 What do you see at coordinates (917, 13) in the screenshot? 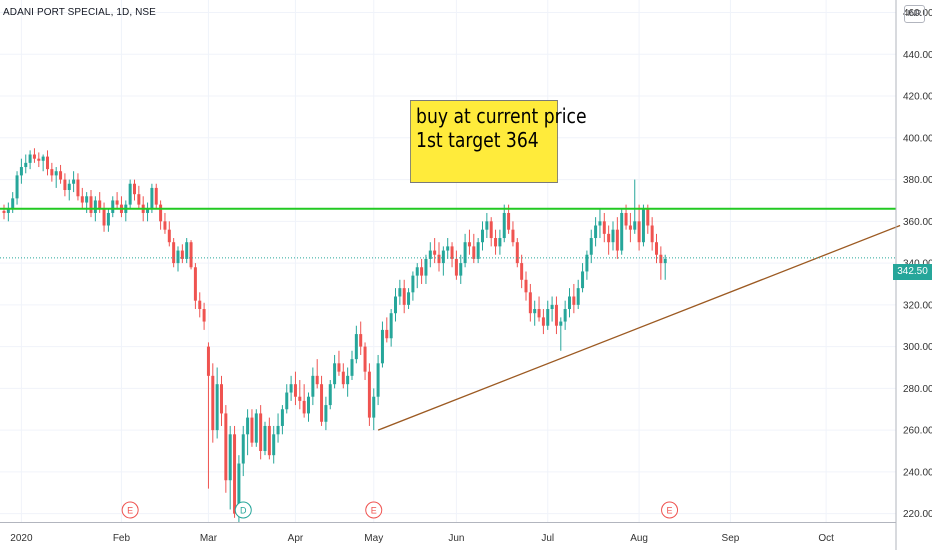
I see `price-tick-label: 460.00` at bounding box center [917, 13].